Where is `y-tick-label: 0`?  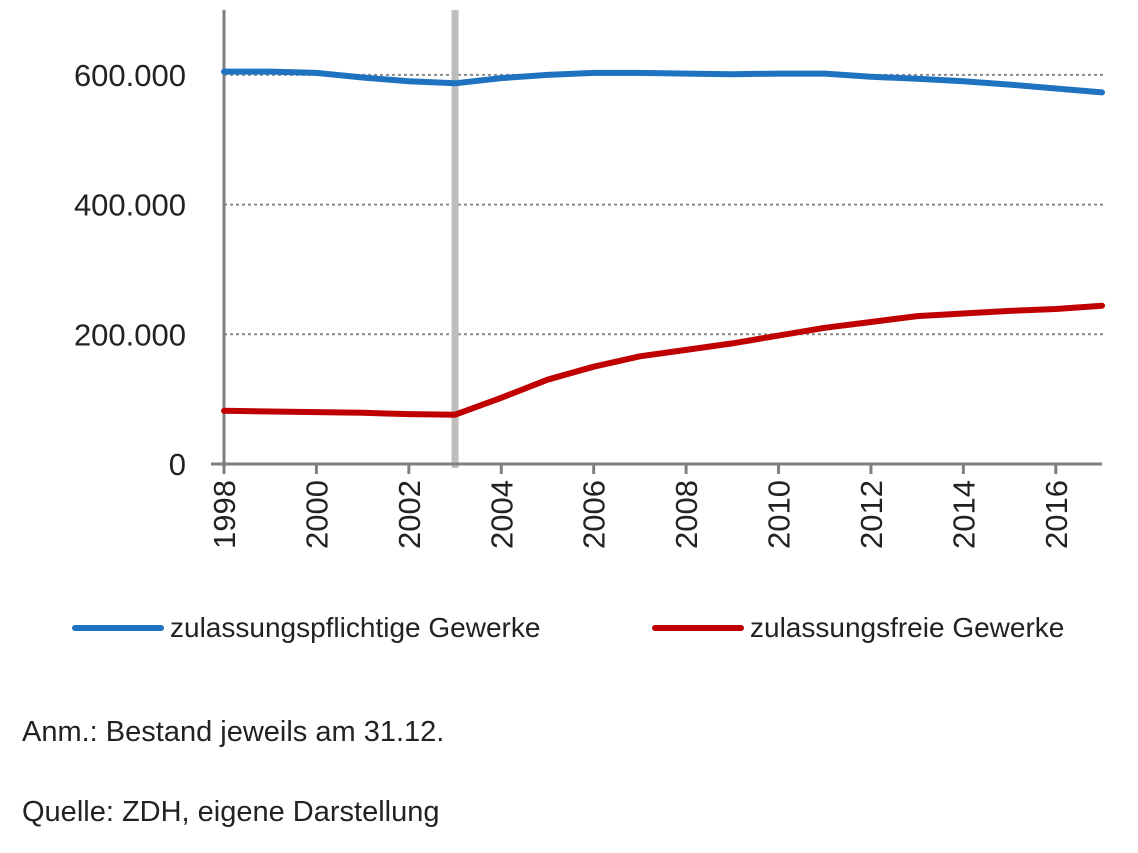 y-tick-label: 0 is located at coordinates (177, 464).